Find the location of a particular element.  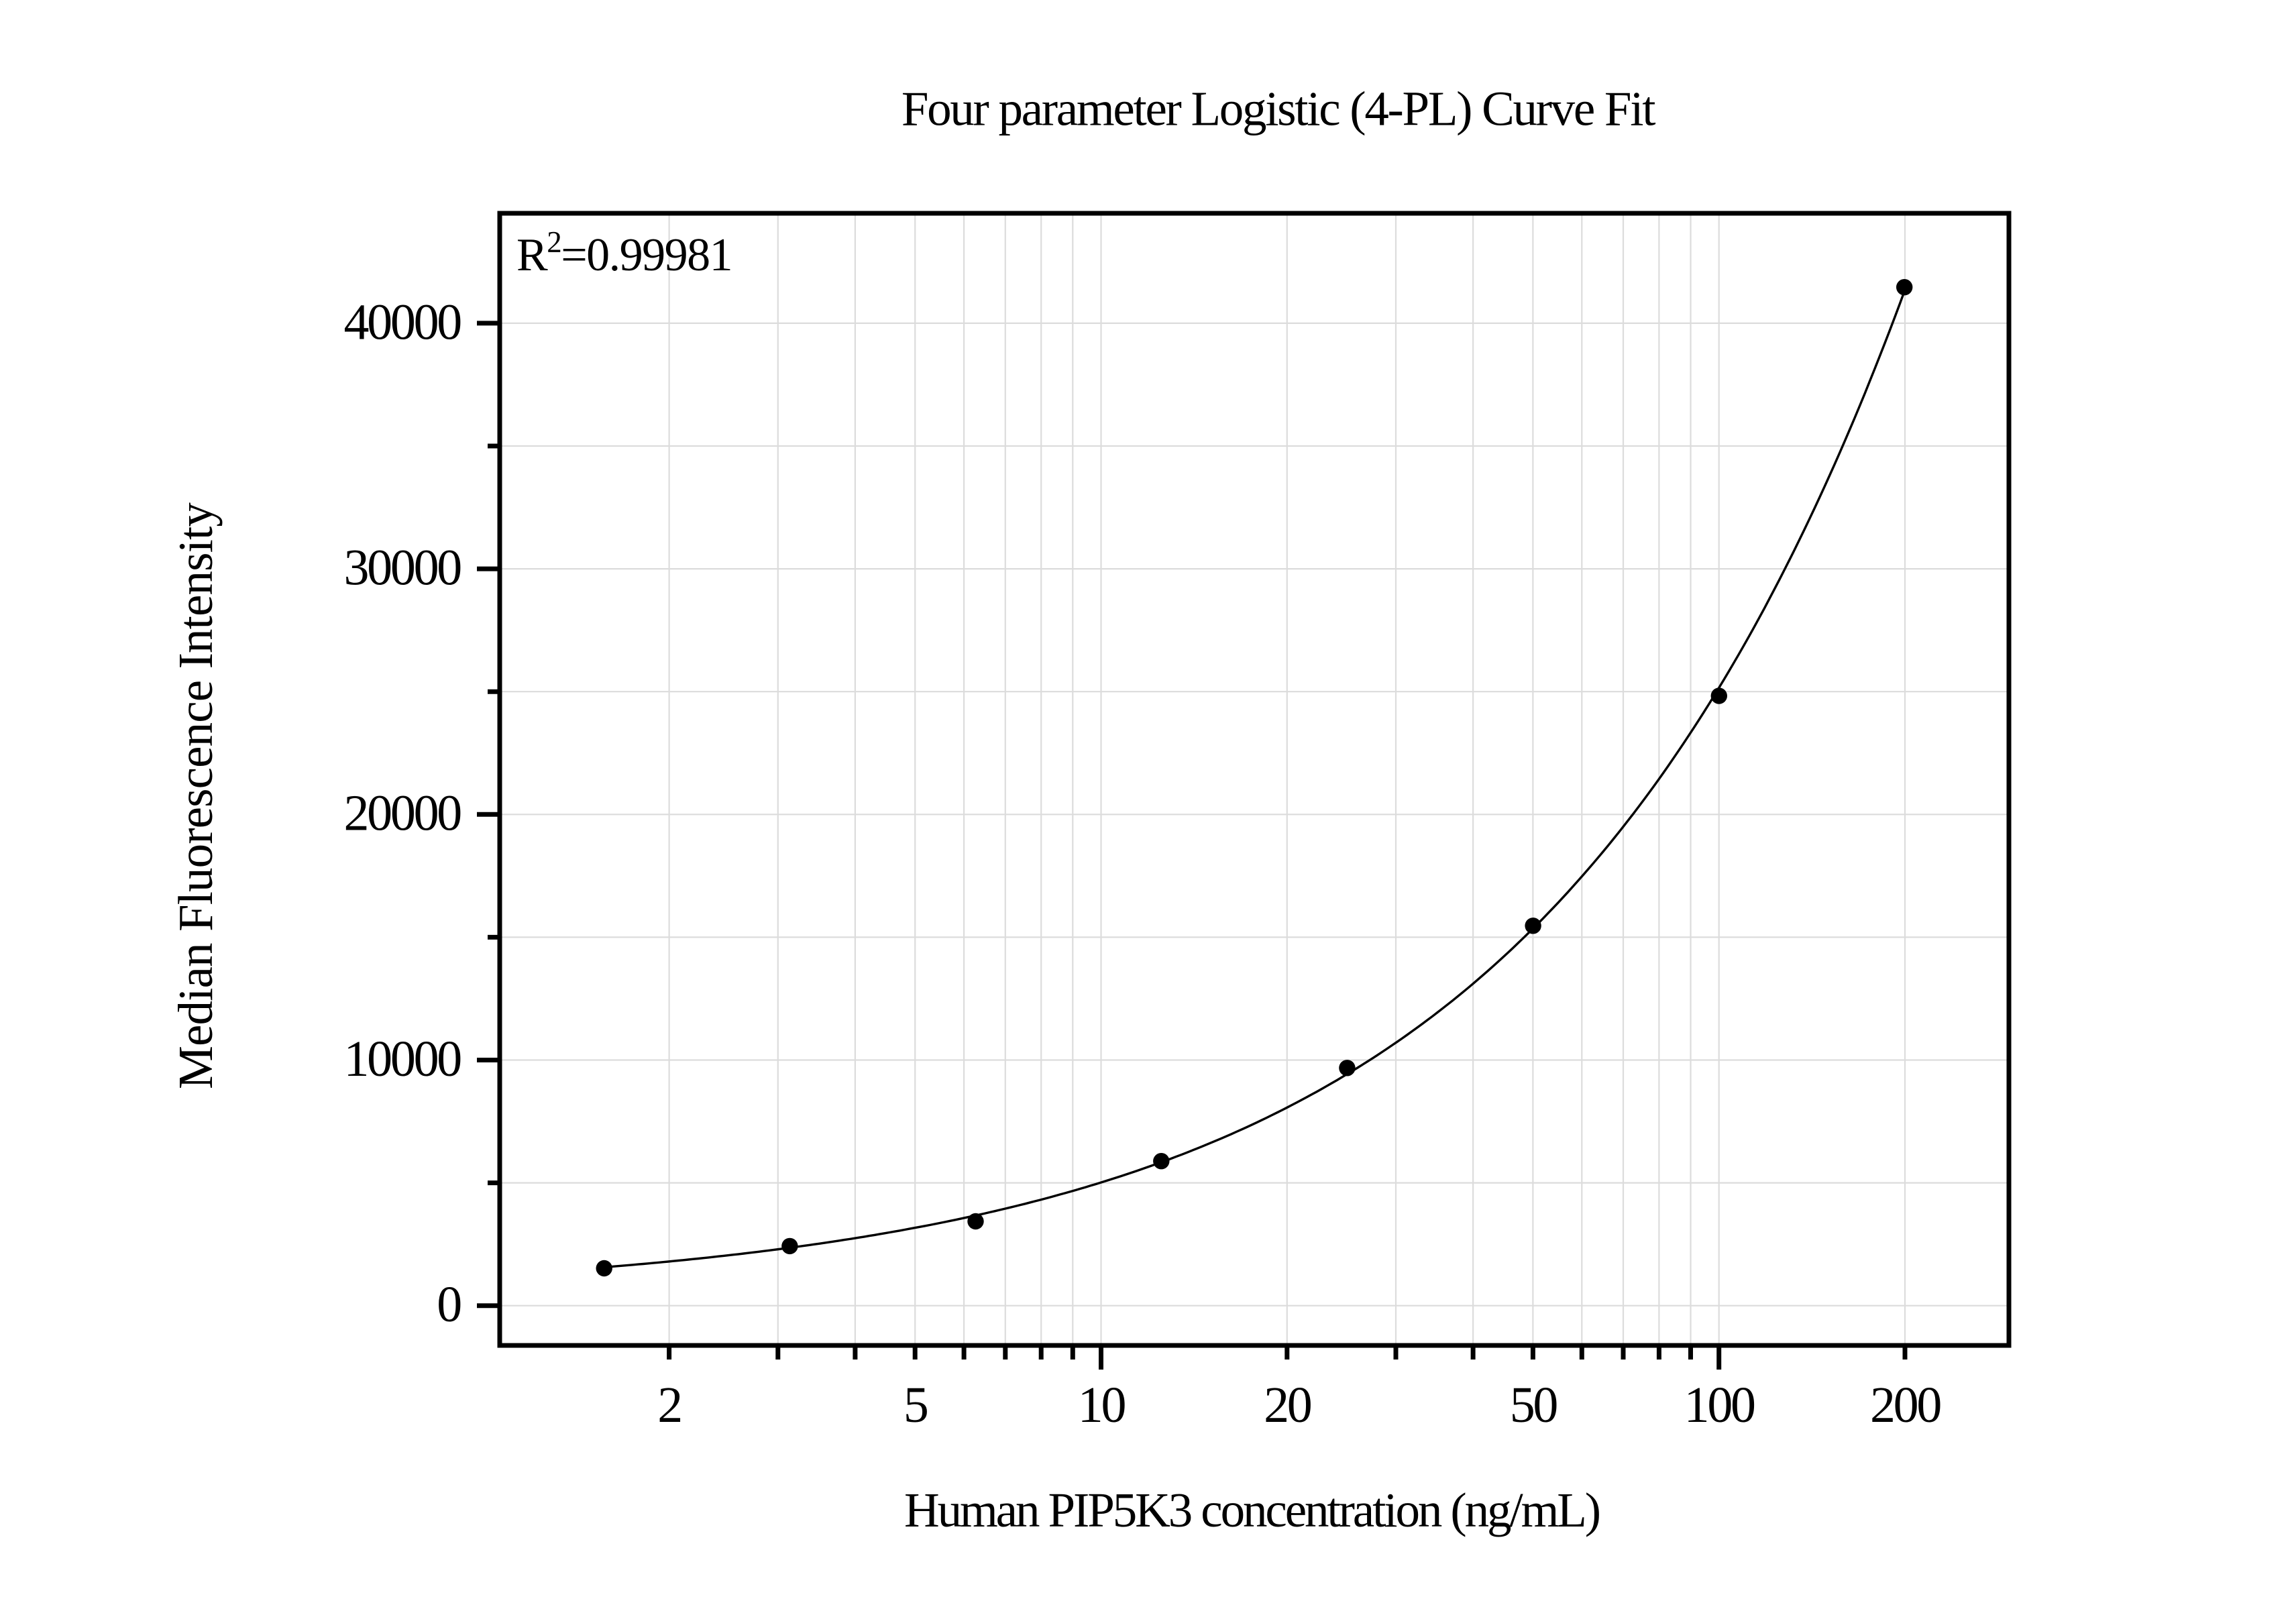

svg-text: 2 is located at coordinates (669, 1405).